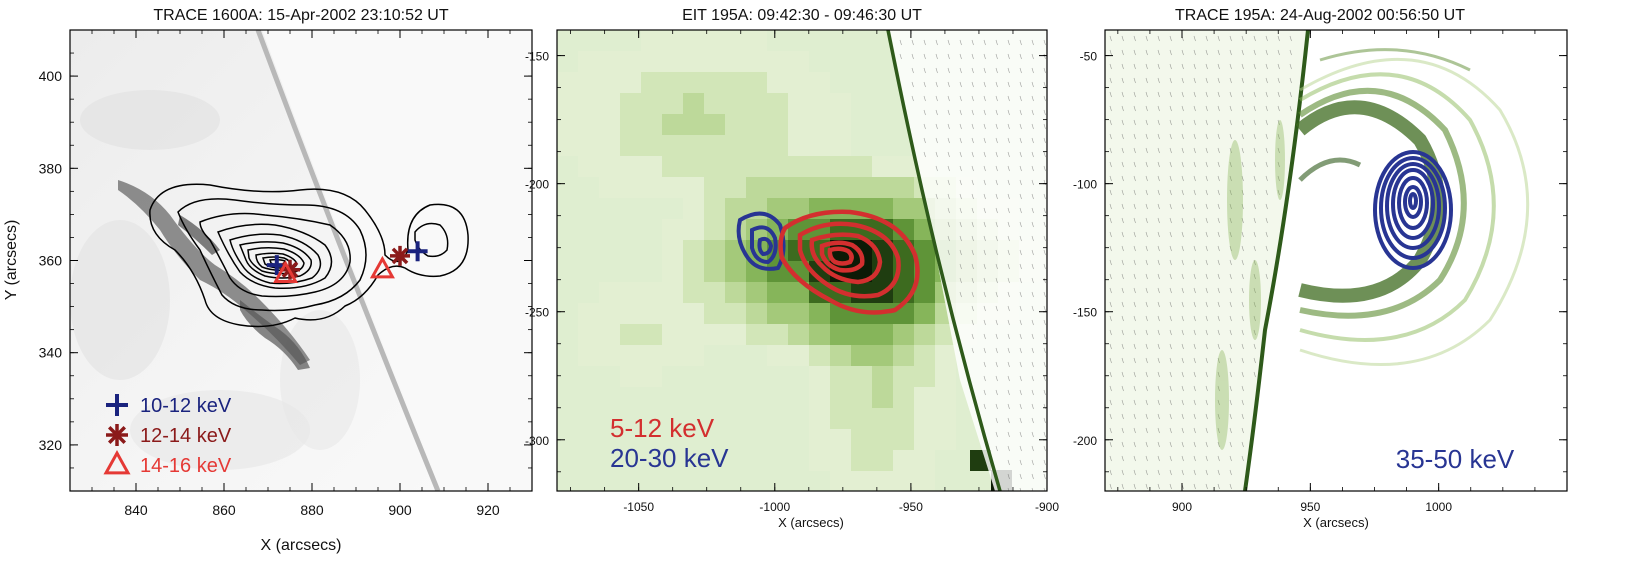 Image resolution: width=1630 pixels, height=564 pixels. What do you see at coordinates (347, 262) in the screenshot?
I see `panel1-markers` at bounding box center [347, 262].